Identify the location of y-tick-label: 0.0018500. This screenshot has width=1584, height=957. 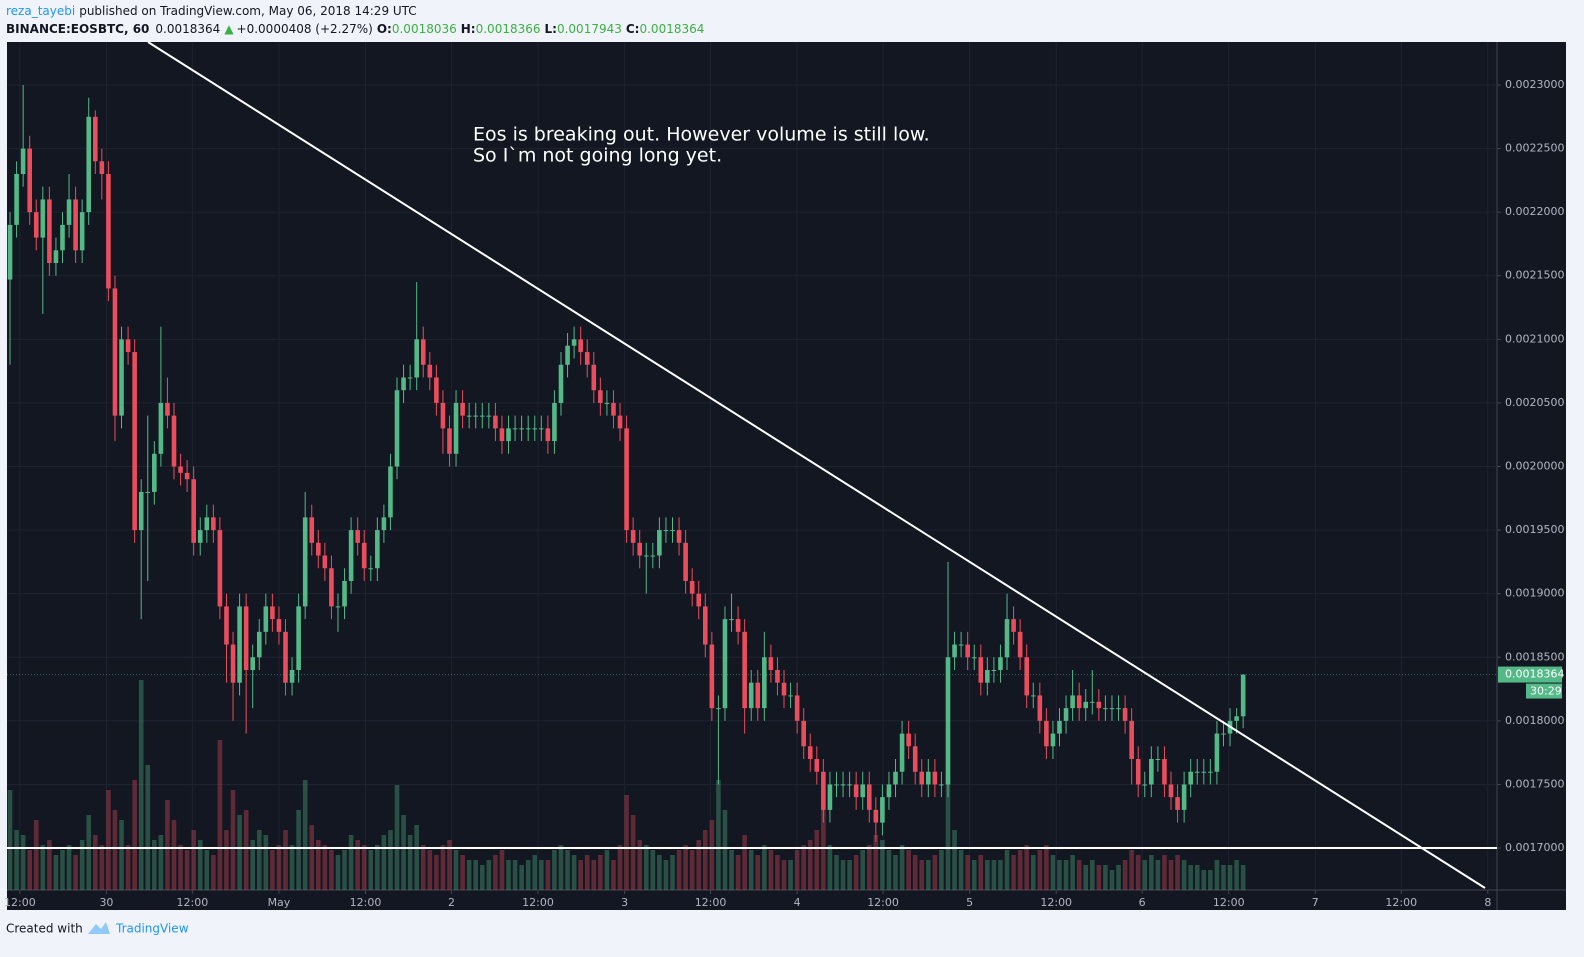
(1535, 656).